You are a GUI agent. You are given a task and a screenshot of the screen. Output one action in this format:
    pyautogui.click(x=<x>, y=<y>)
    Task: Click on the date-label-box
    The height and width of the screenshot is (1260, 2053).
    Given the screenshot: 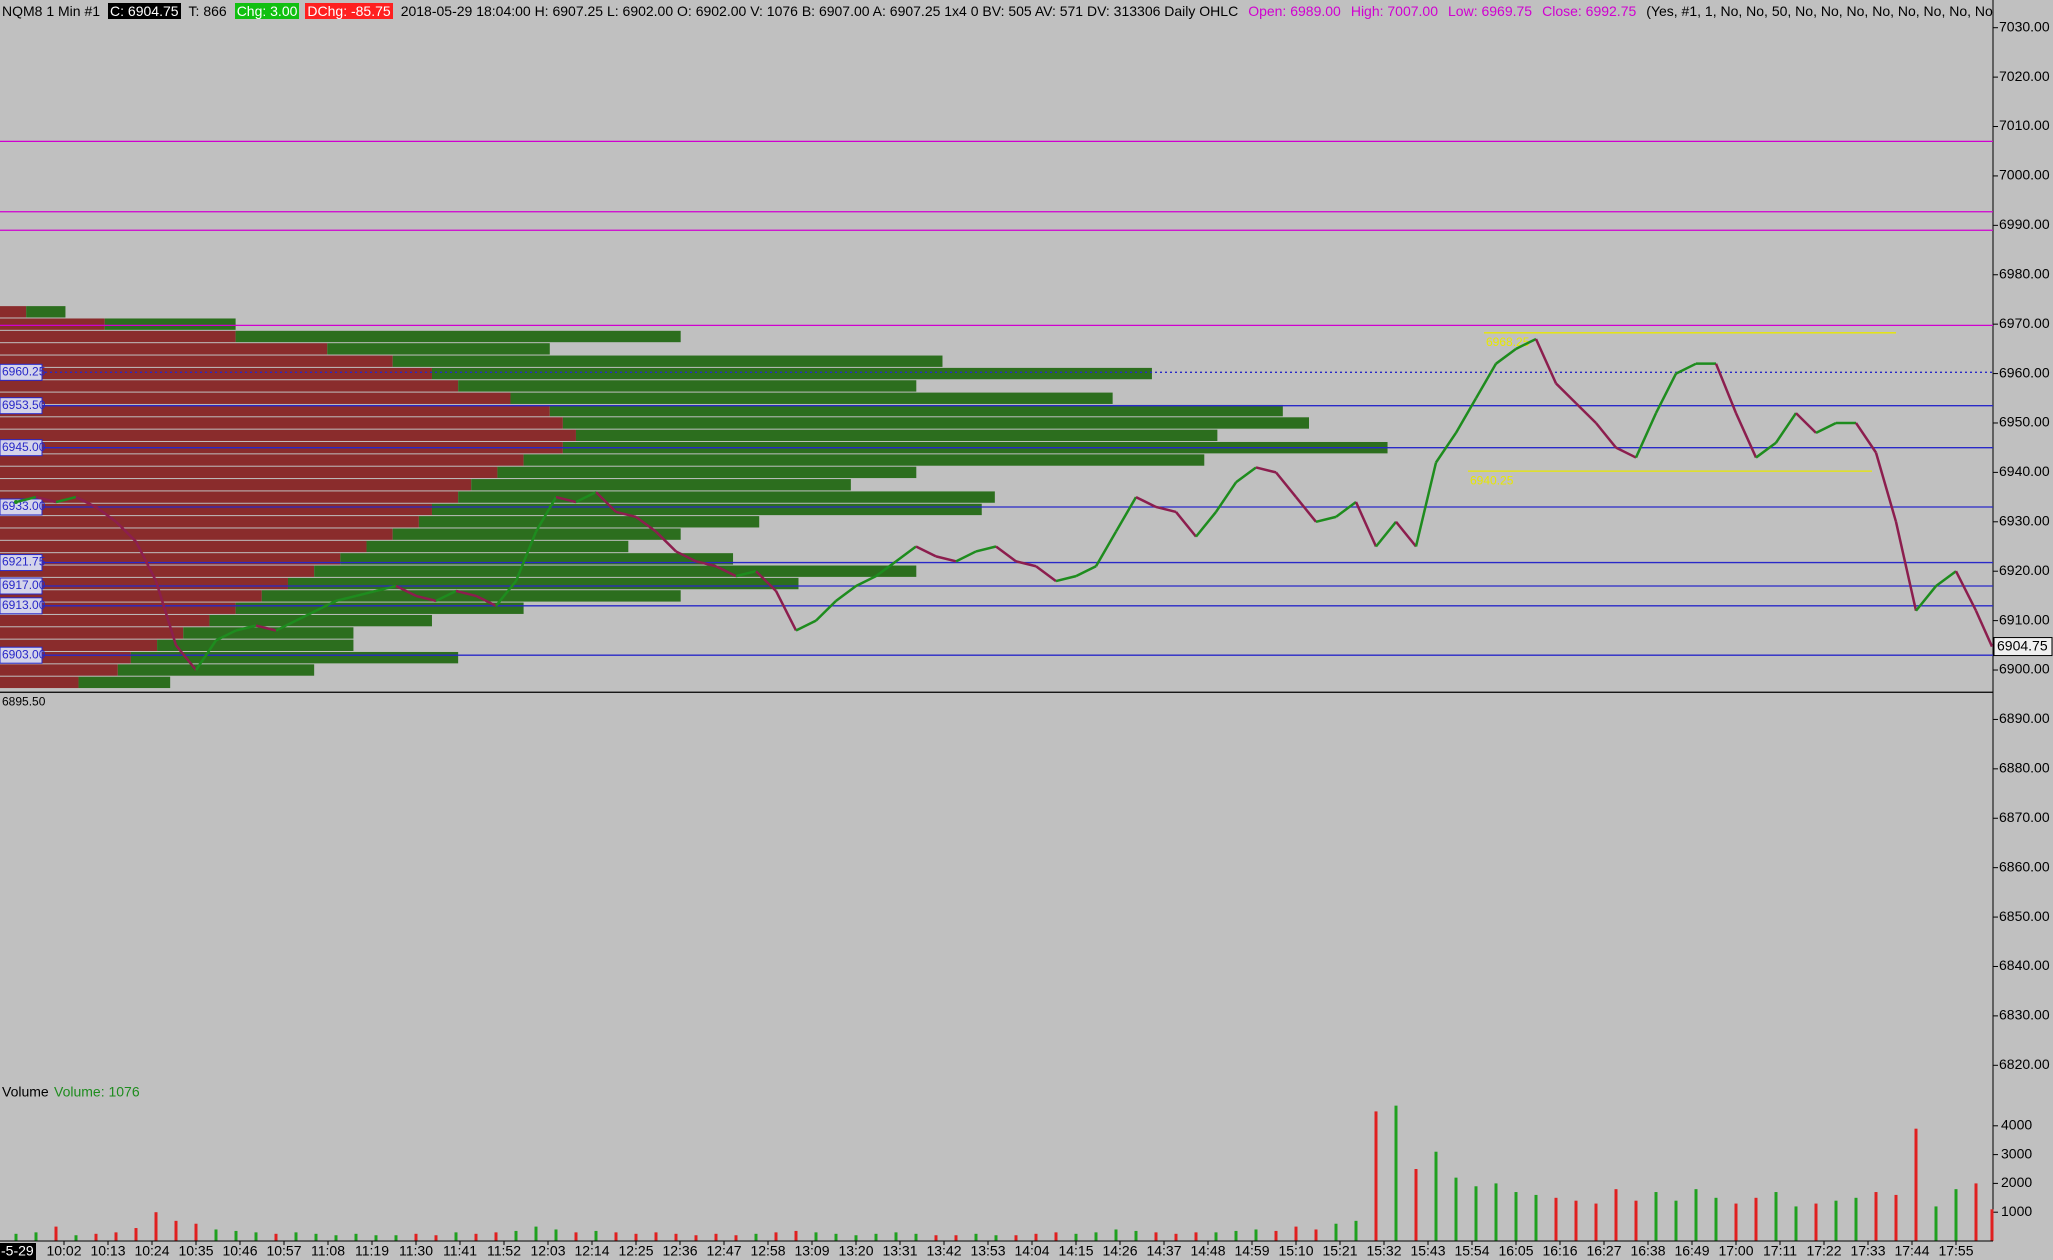 What is the action you would take?
    pyautogui.click(x=18, y=1251)
    